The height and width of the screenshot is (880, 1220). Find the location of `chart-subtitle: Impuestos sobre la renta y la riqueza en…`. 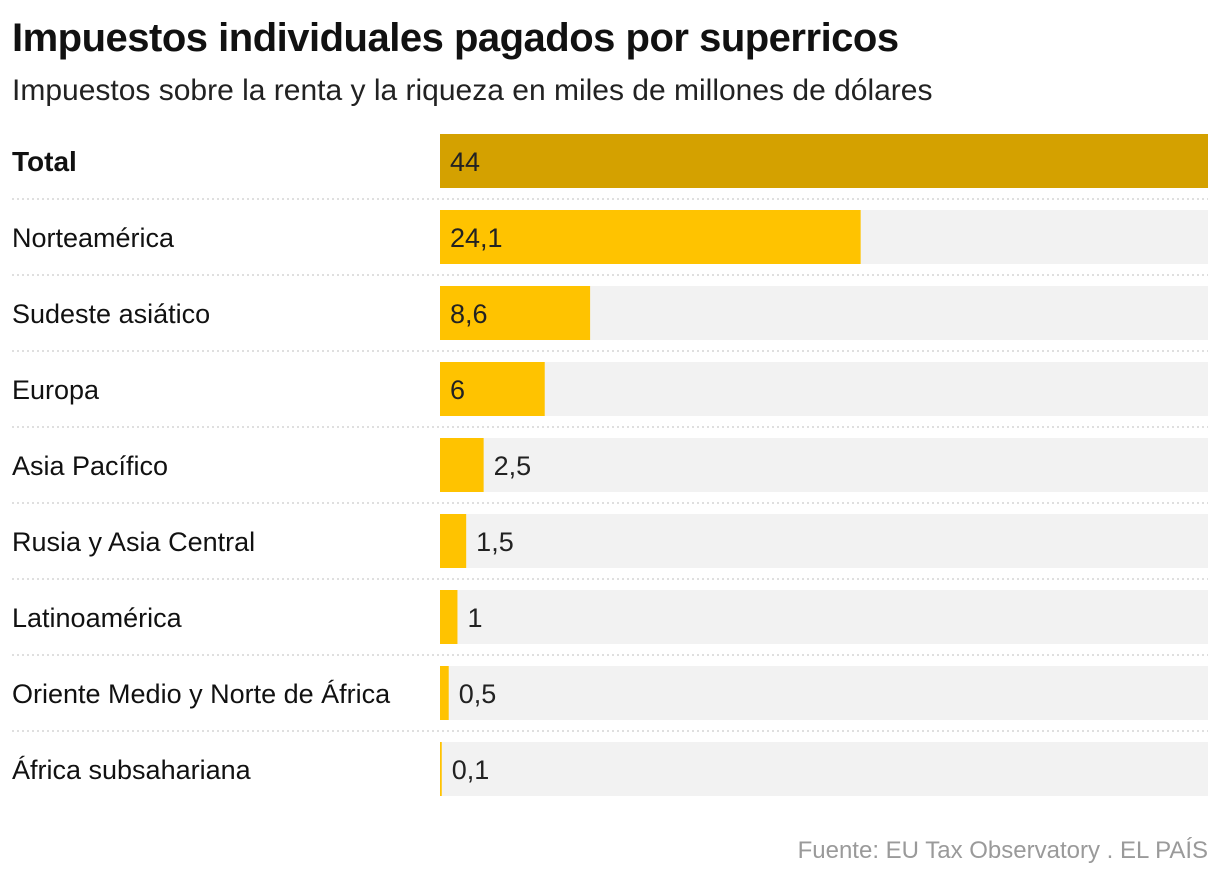

chart-subtitle: Impuestos sobre la renta y la riqueza en… is located at coordinates (472, 90).